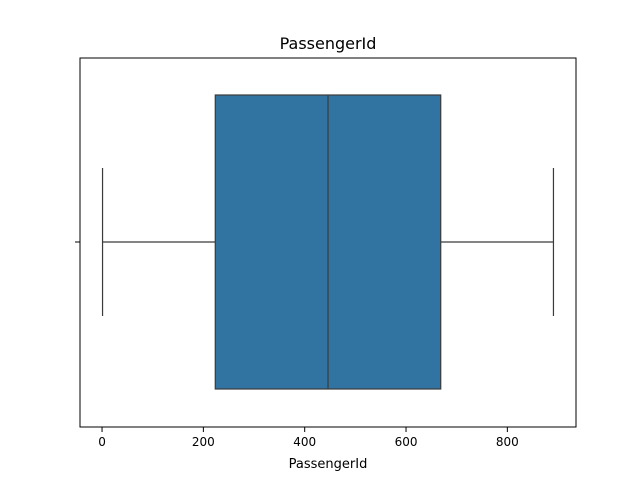 The width and height of the screenshot is (640, 485). Describe the element at coordinates (304, 442) in the screenshot. I see `x-tick-label: 400` at that location.